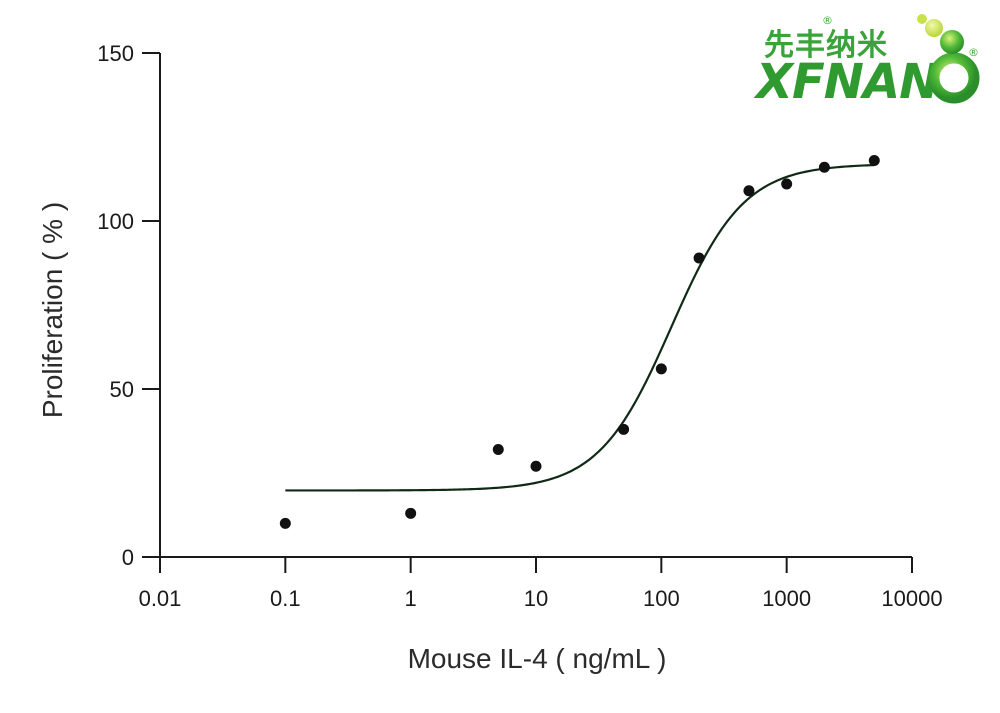 The width and height of the screenshot is (1000, 713). I want to click on logo-chinese-name: 先丰纳米, so click(826, 45).